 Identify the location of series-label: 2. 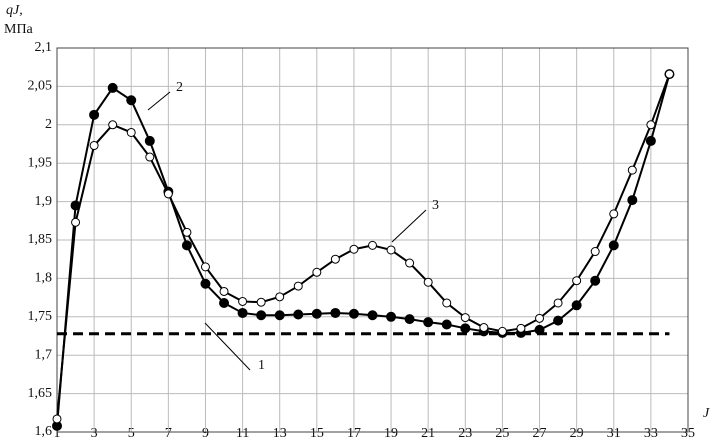
(179, 87).